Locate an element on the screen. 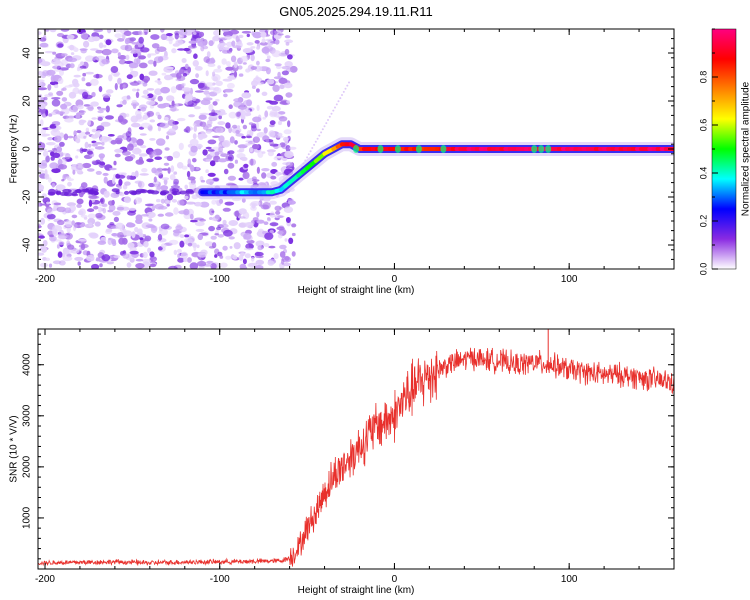  colorbar-tick-label: 0.2 is located at coordinates (703, 221).